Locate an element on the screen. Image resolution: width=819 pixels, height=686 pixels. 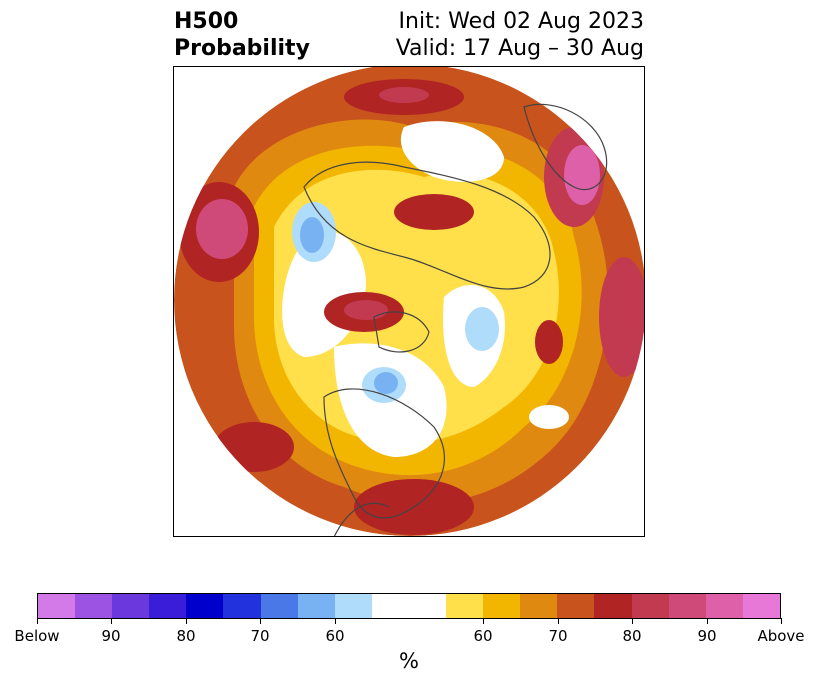
init-date-label: Init: Wed 02 Aug 2023 is located at coordinates (521, 21).